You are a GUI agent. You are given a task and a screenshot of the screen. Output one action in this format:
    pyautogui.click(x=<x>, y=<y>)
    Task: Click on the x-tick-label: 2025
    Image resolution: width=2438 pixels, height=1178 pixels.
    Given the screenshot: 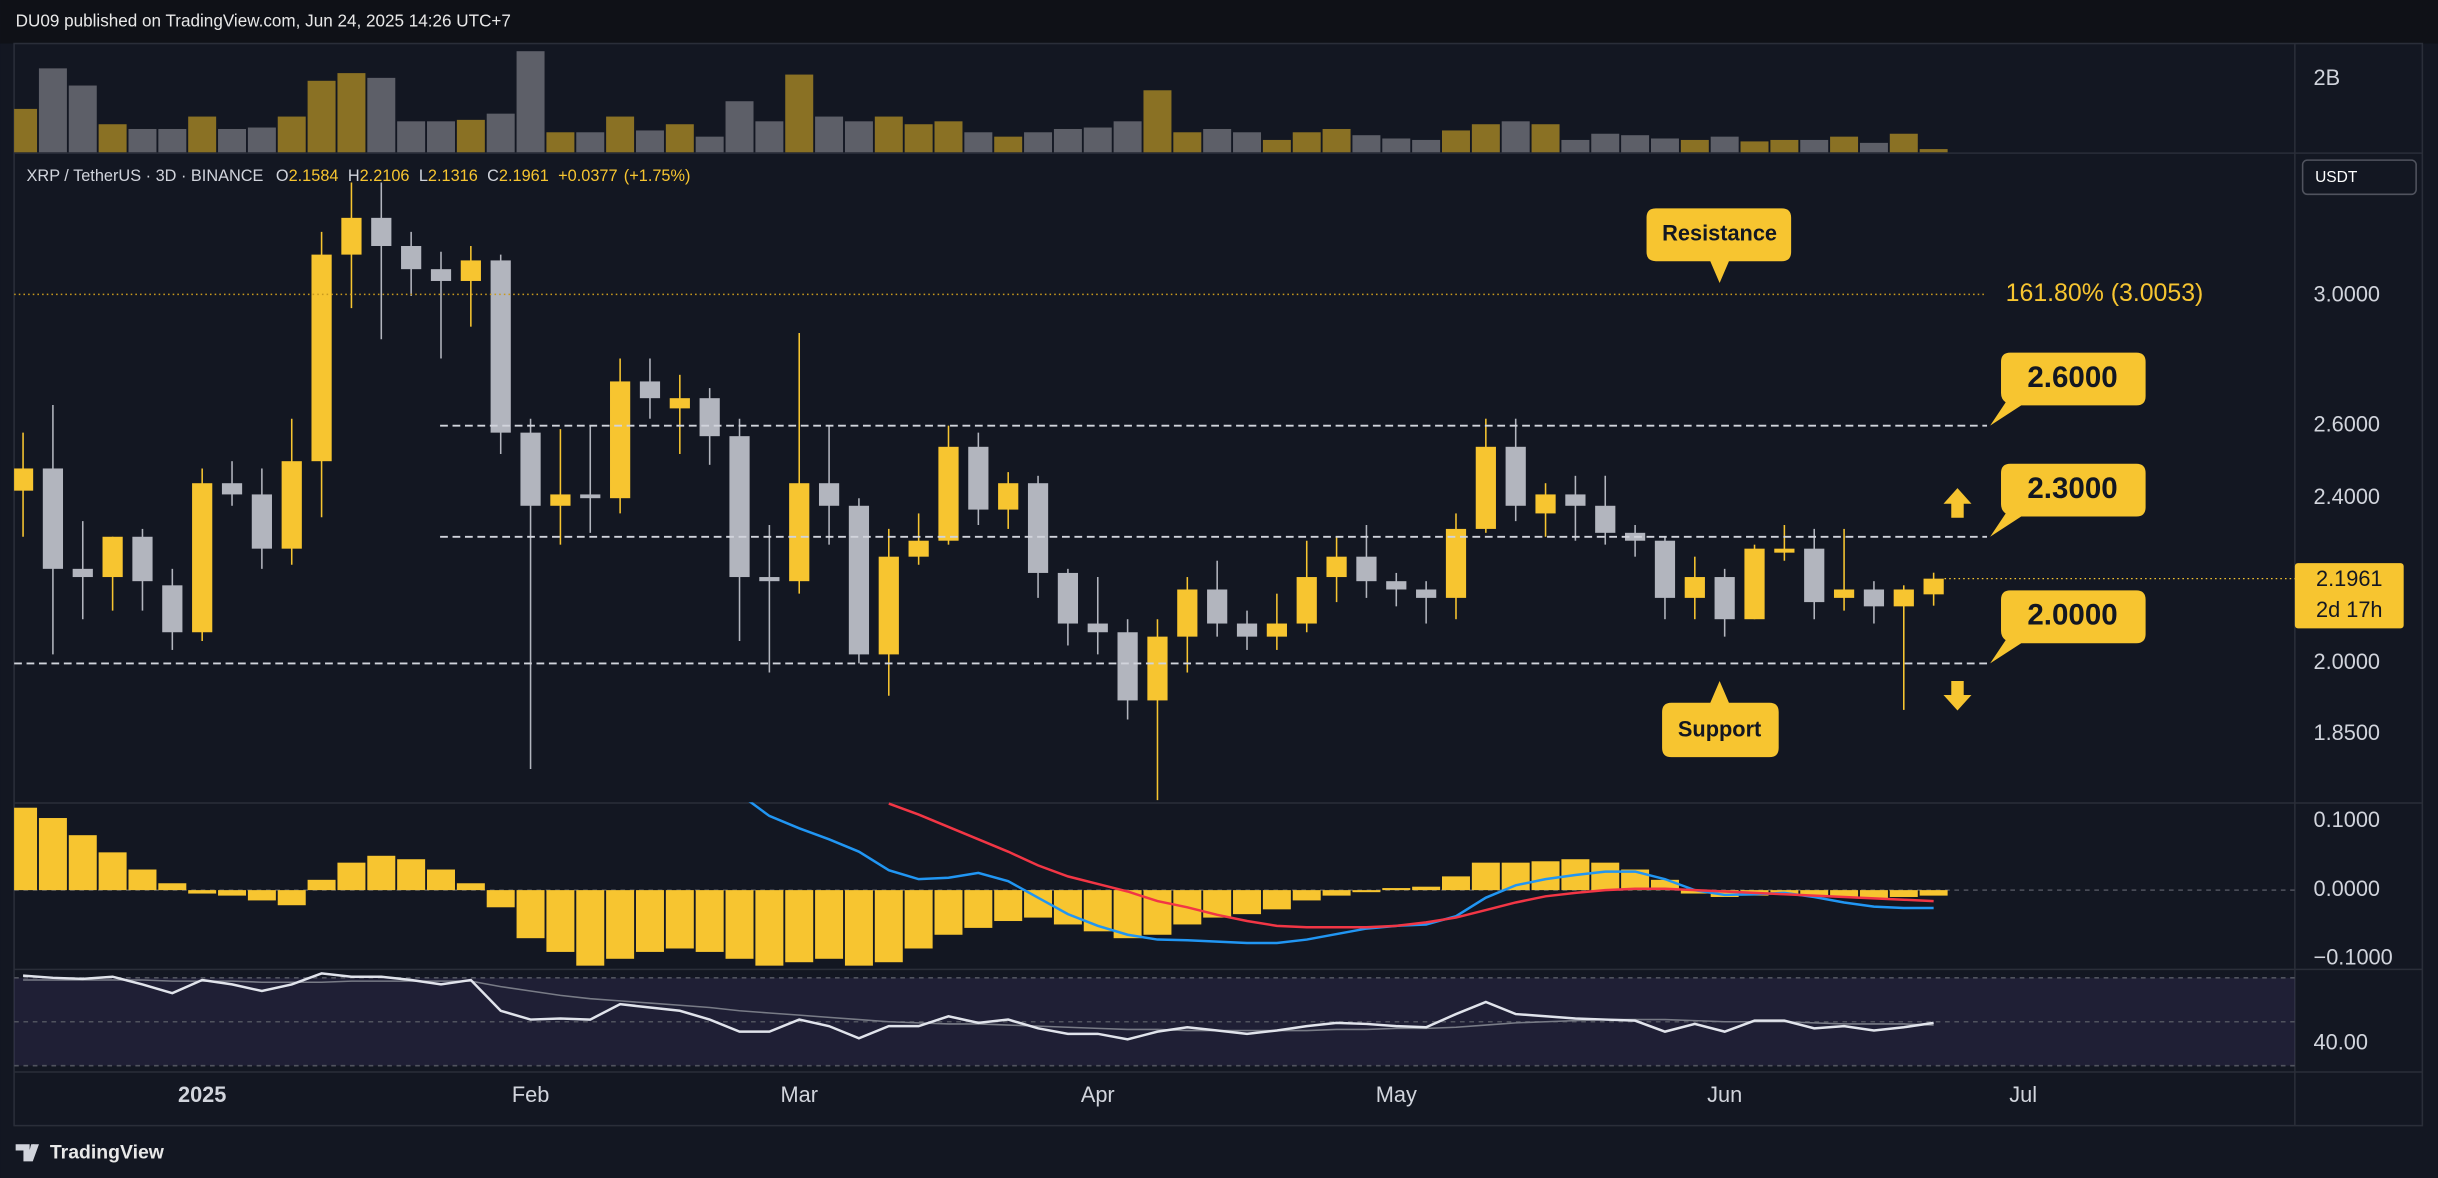 What is the action you would take?
    pyautogui.click(x=202, y=1094)
    